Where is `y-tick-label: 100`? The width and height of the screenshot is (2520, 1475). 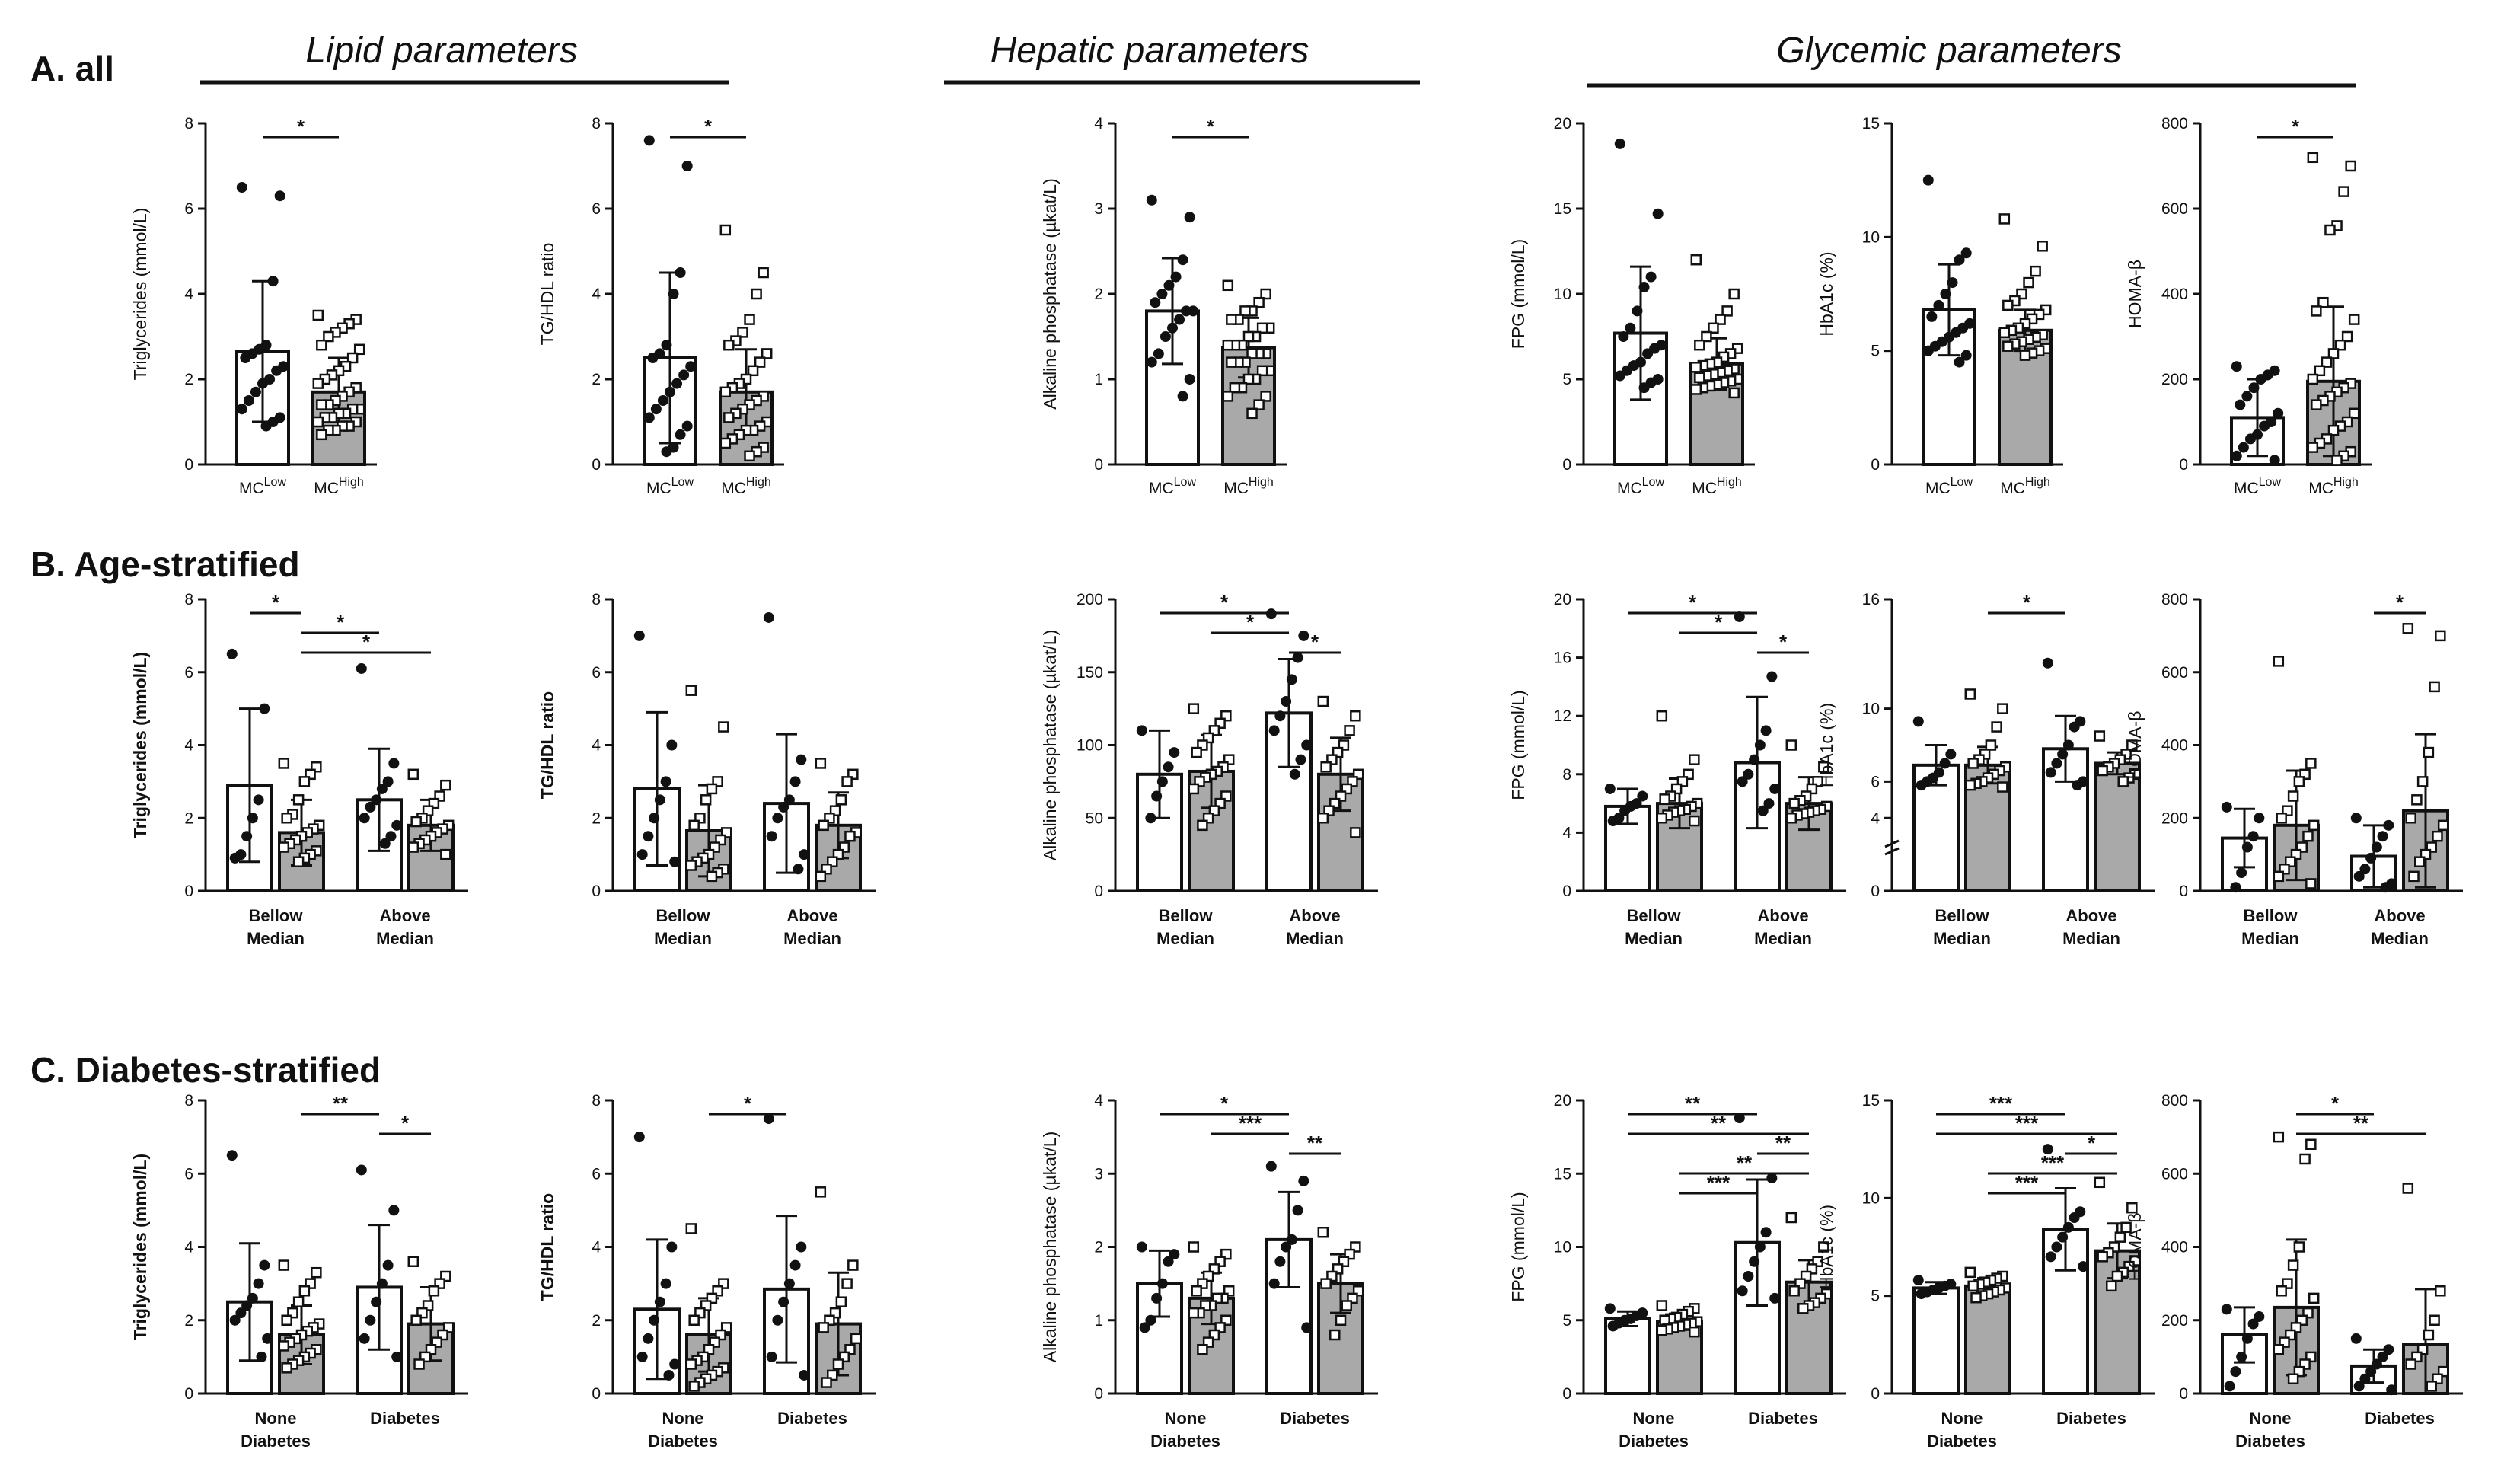 y-tick-label: 100 is located at coordinates (1090, 746).